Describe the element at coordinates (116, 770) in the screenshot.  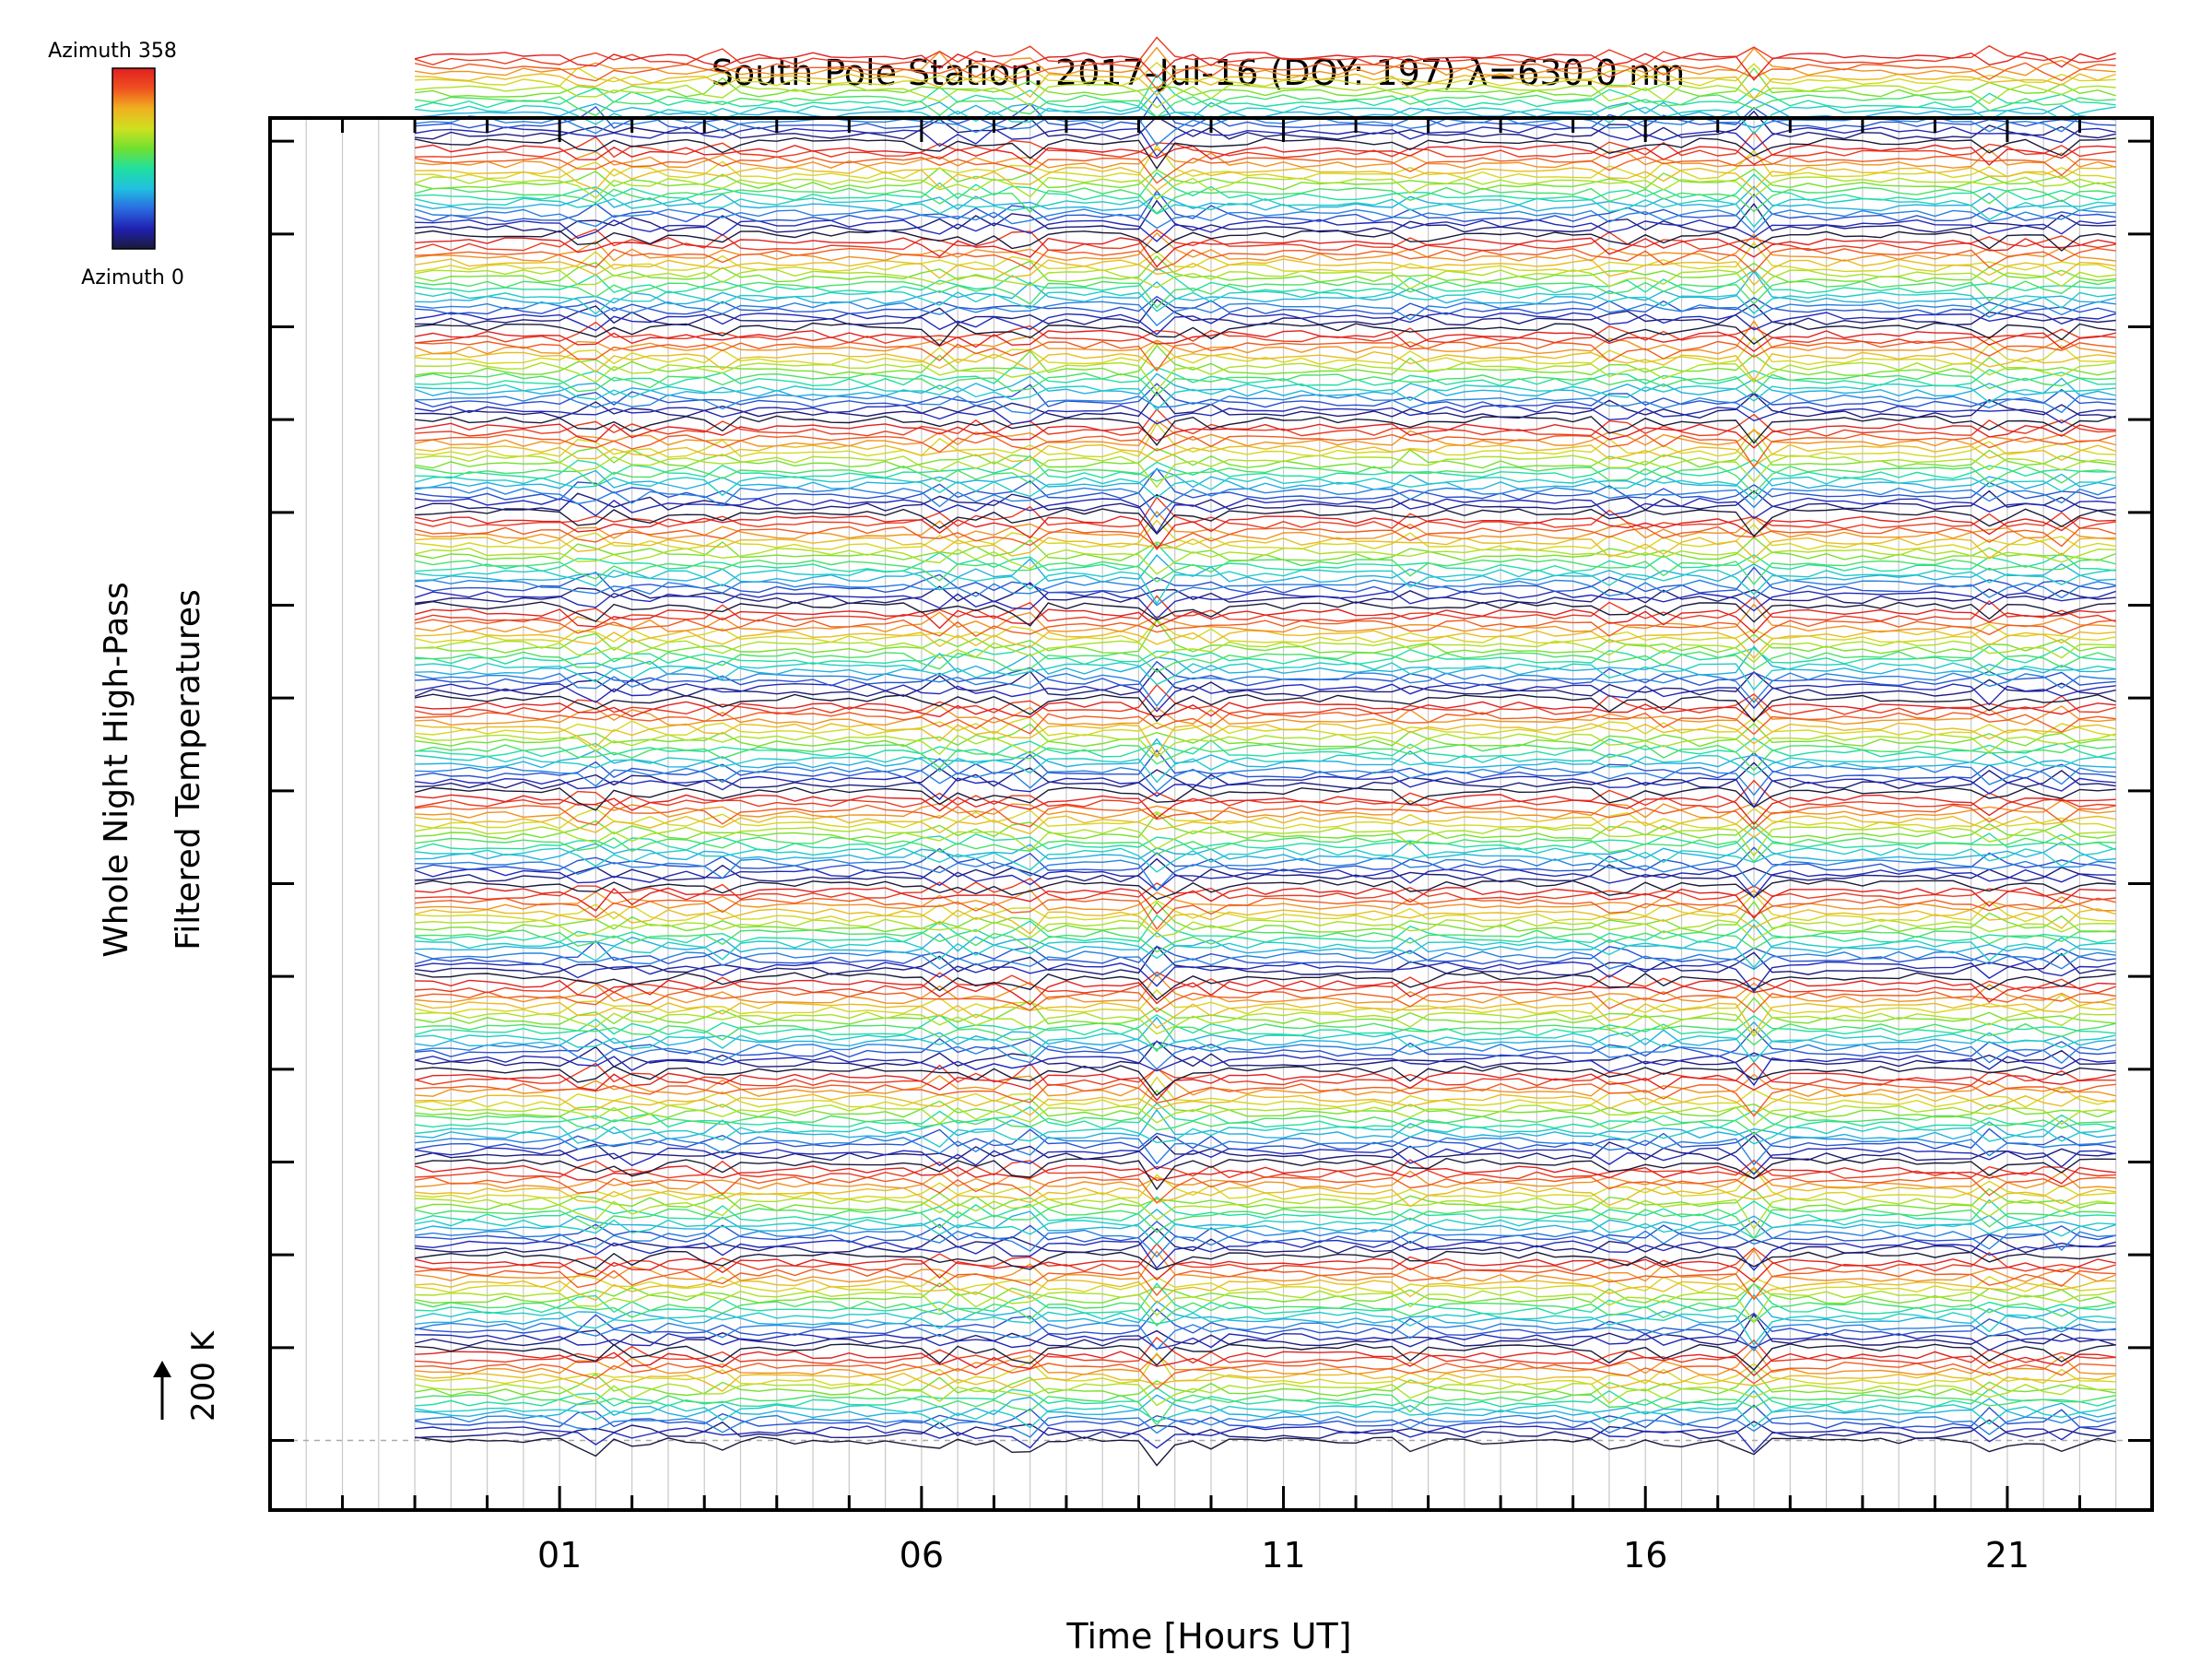
I see `y-axis-label-line1: Whole Night High-Pass` at that location.